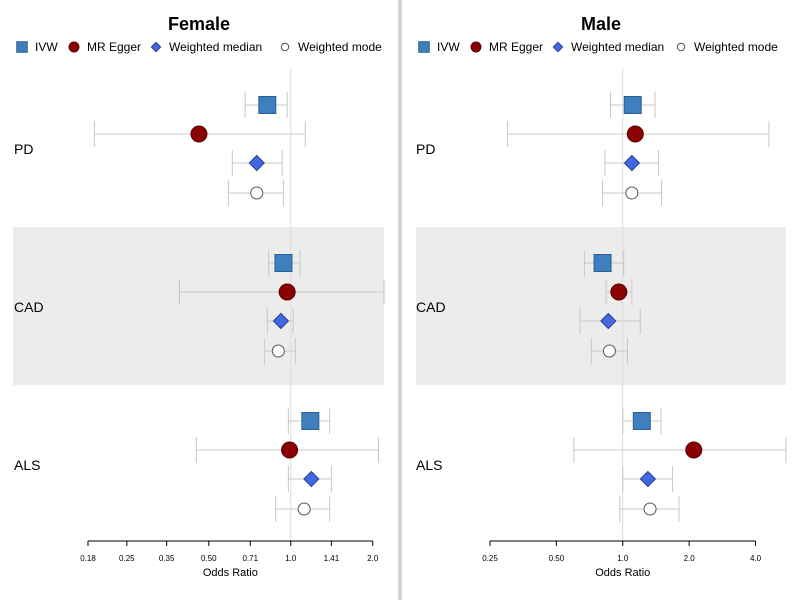 The height and width of the screenshot is (600, 800). I want to click on x-tick-label: 0.35, so click(167, 558).